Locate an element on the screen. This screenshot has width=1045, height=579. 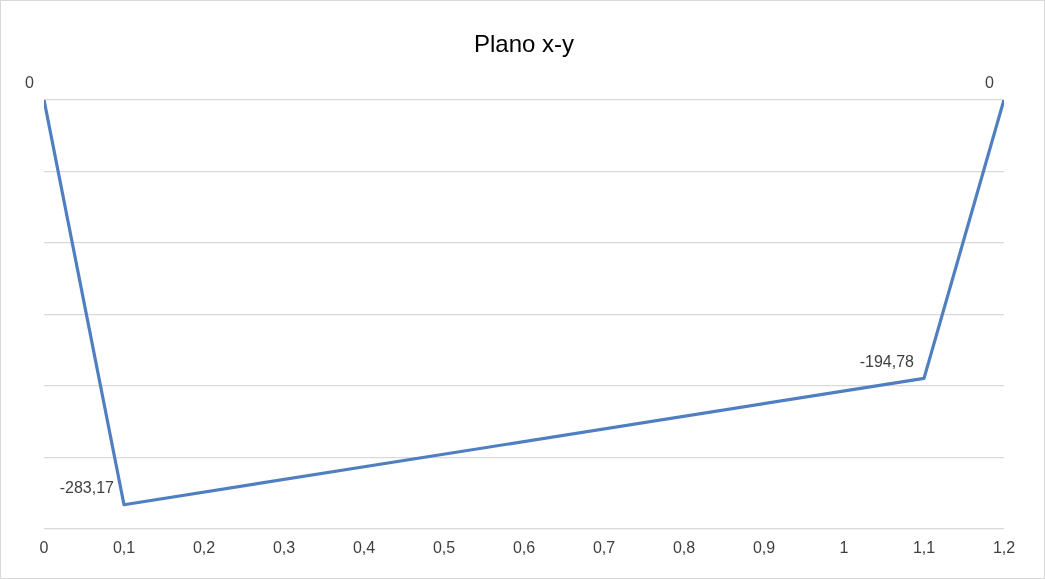
x-tick-label: 0,1 is located at coordinates (124, 547).